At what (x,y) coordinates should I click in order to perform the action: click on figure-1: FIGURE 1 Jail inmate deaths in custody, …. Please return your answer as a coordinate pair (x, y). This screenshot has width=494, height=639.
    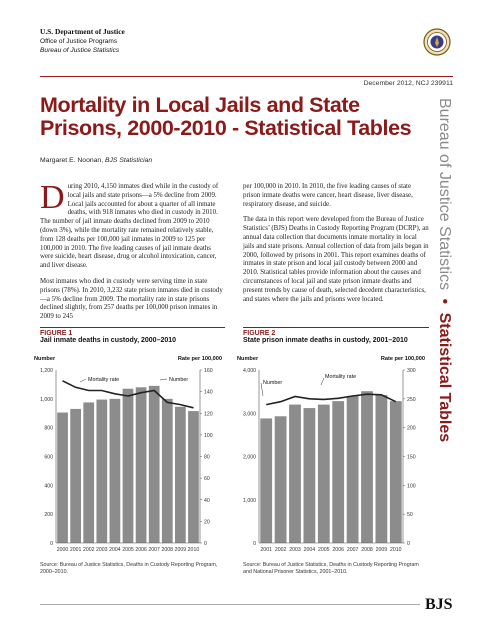
    Looking at the image, I should click on (132, 335).